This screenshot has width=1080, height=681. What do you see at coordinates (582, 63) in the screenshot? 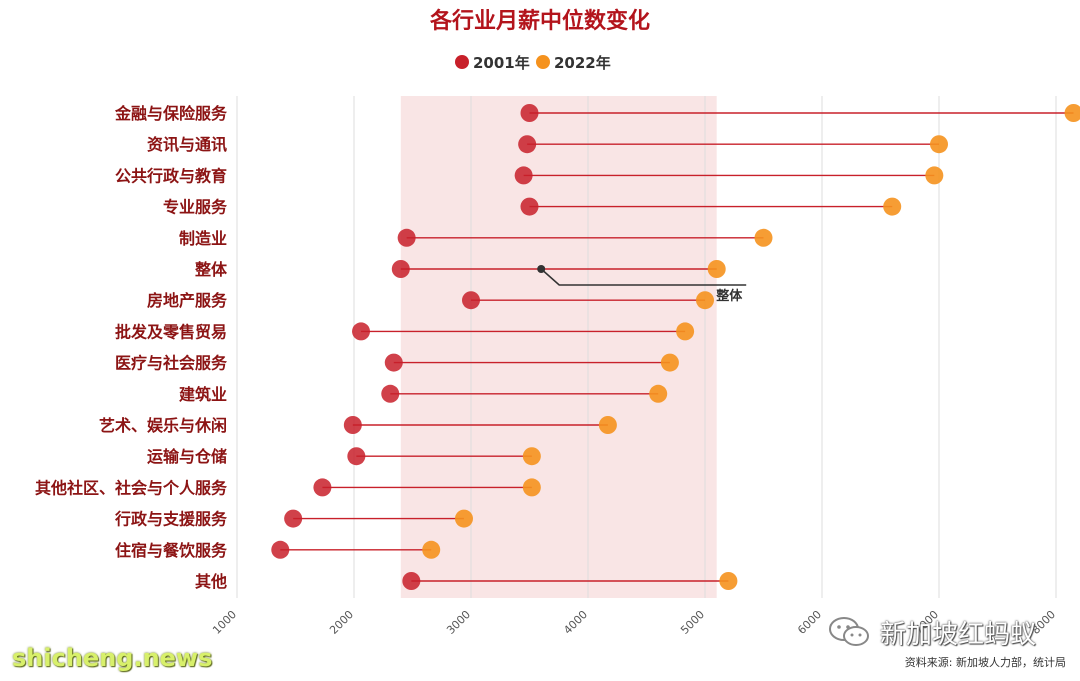
I see `legend-label-1: 2022年` at bounding box center [582, 63].